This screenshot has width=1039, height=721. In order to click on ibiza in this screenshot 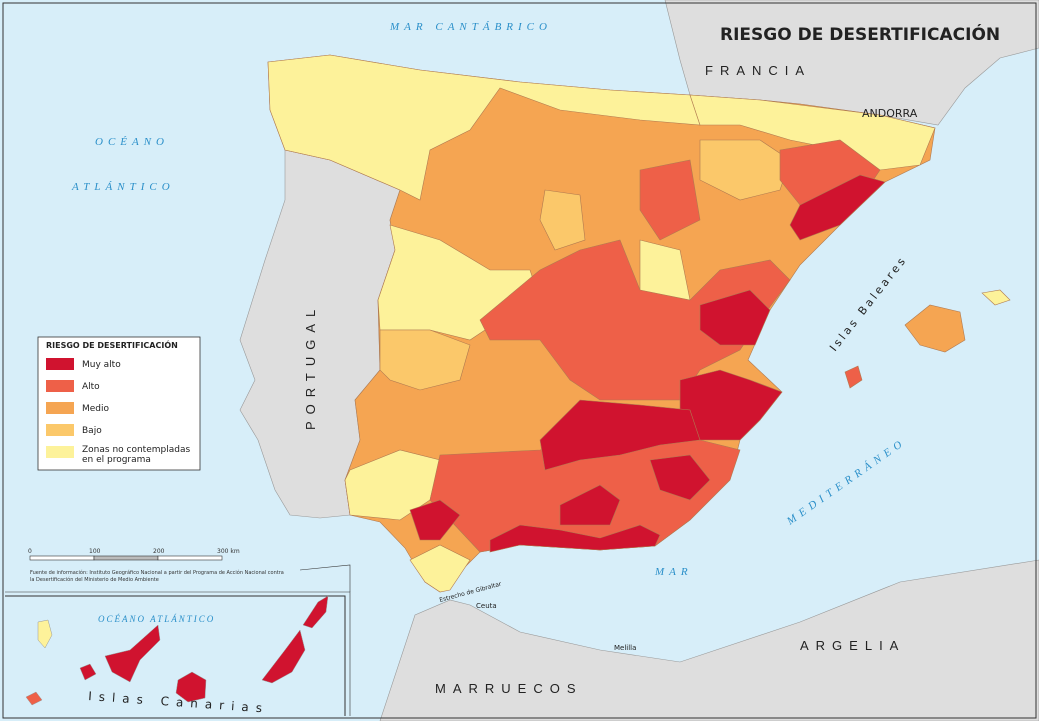, I will do `click(853, 377)`.